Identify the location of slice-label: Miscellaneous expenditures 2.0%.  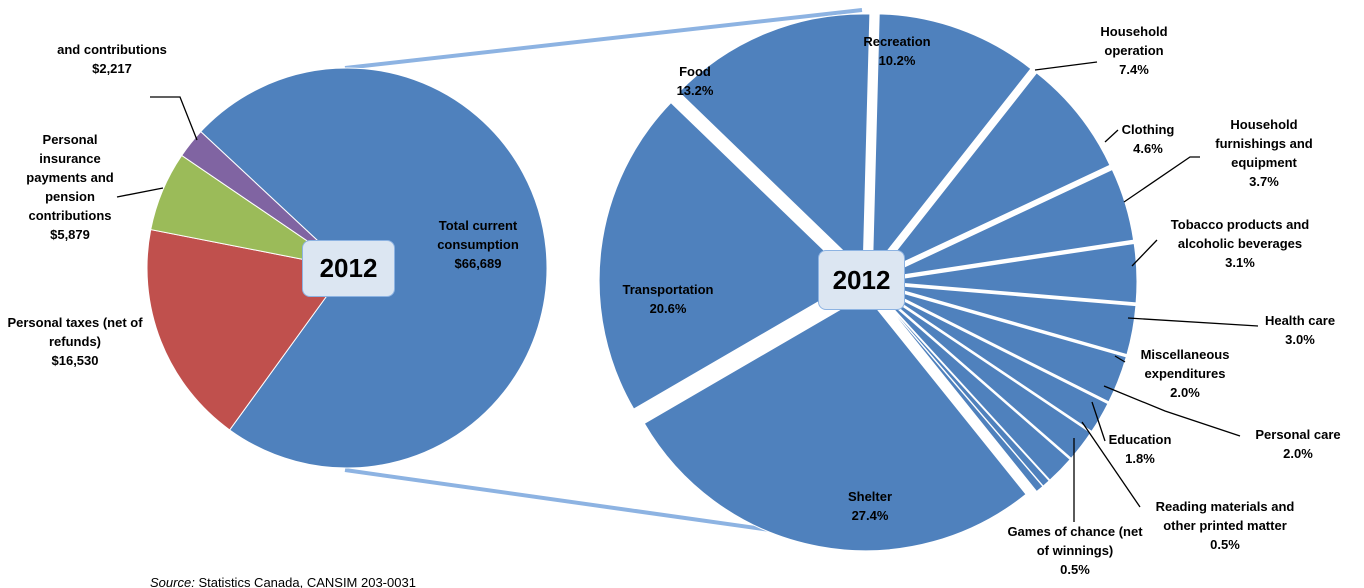
(1185, 373).